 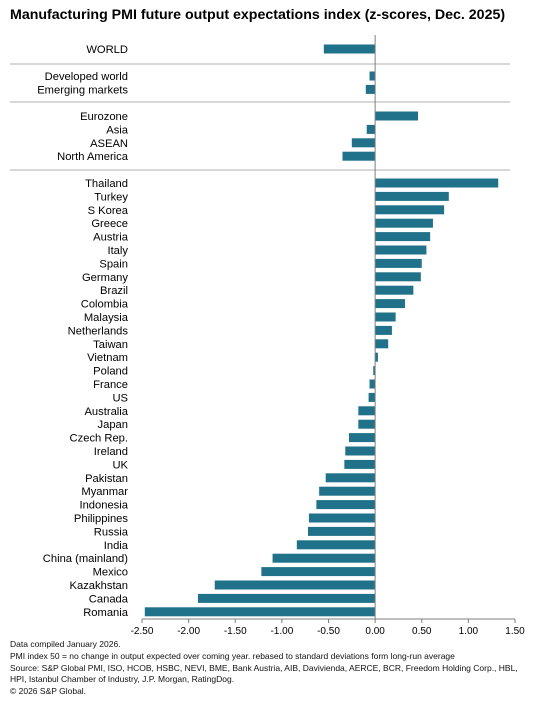 What do you see at coordinates (111, 532) in the screenshot?
I see `category-label: Russia` at bounding box center [111, 532].